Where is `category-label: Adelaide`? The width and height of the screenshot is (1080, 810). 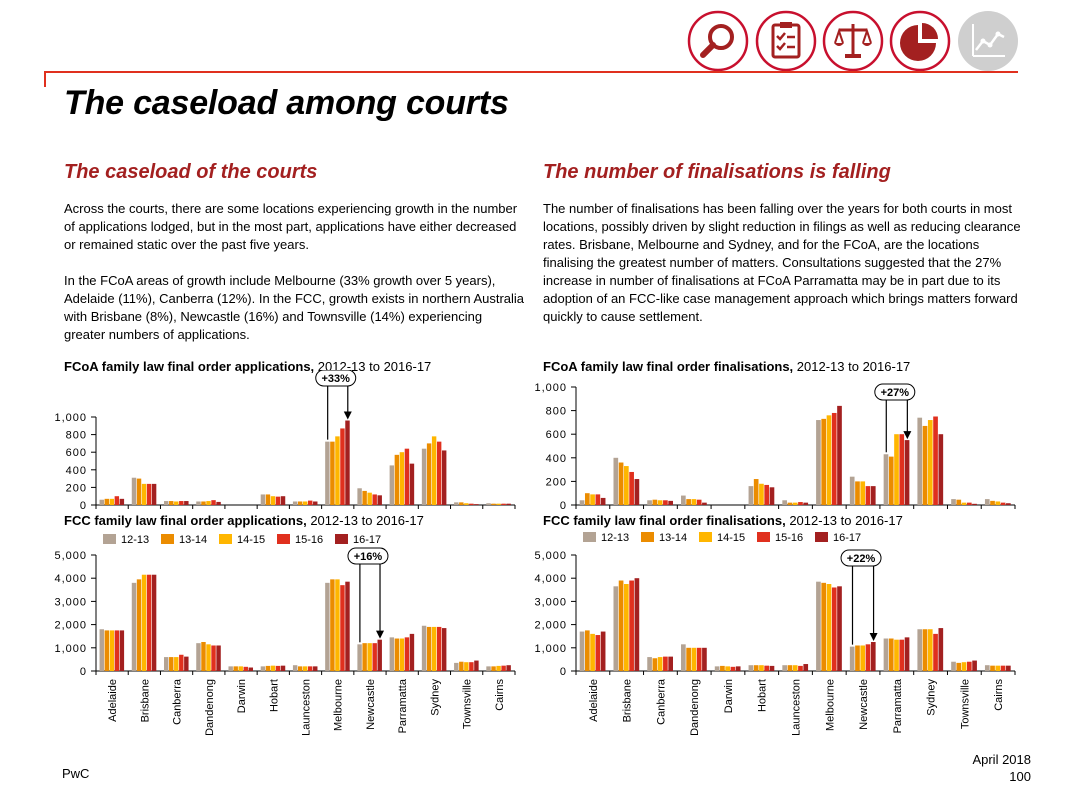
category-label: Adelaide is located at coordinates (594, 700).